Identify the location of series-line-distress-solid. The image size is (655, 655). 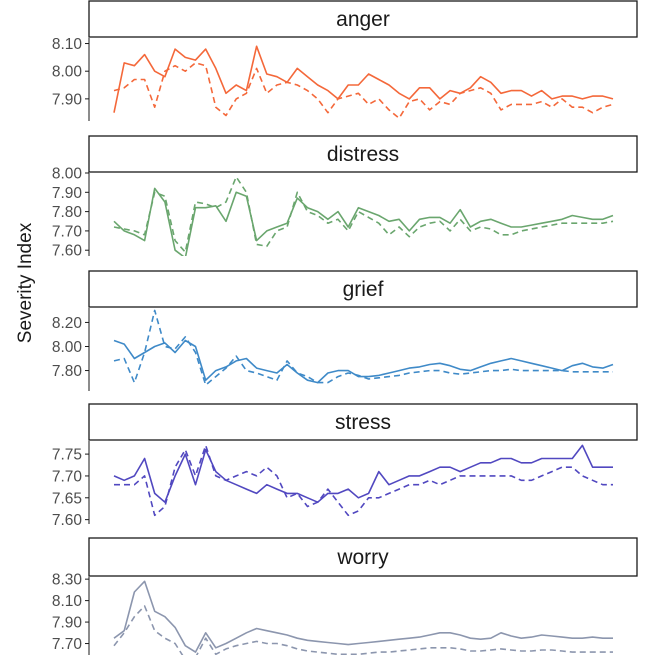
(363, 221).